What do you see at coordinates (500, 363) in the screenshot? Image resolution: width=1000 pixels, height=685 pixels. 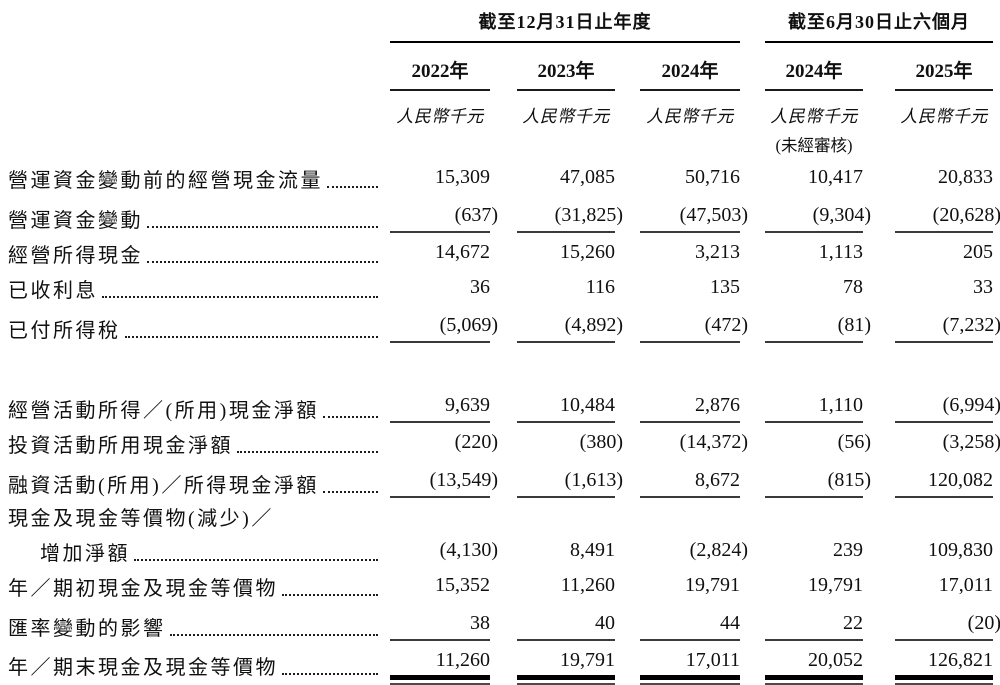 I see `section-spacer` at bounding box center [500, 363].